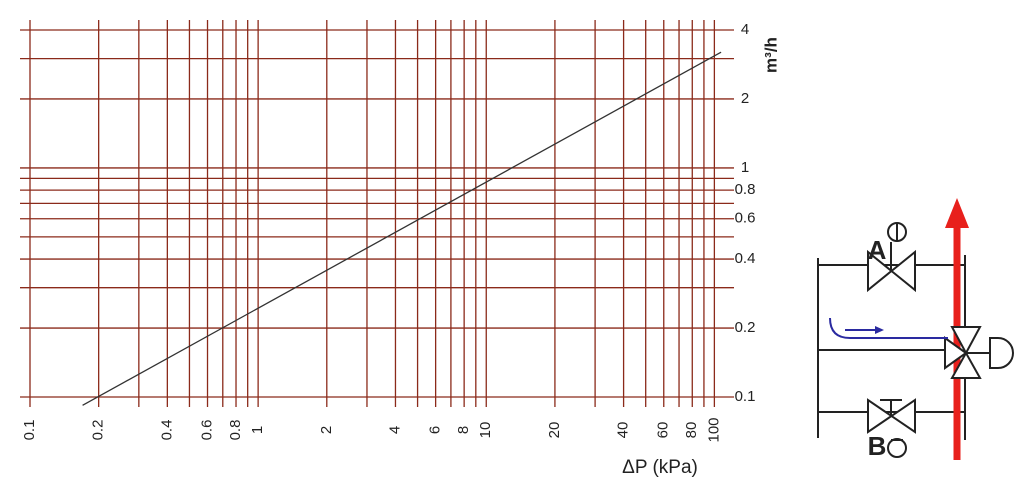 The height and width of the screenshot is (499, 1024). I want to click on y-tick-label: 0.6, so click(745, 218).